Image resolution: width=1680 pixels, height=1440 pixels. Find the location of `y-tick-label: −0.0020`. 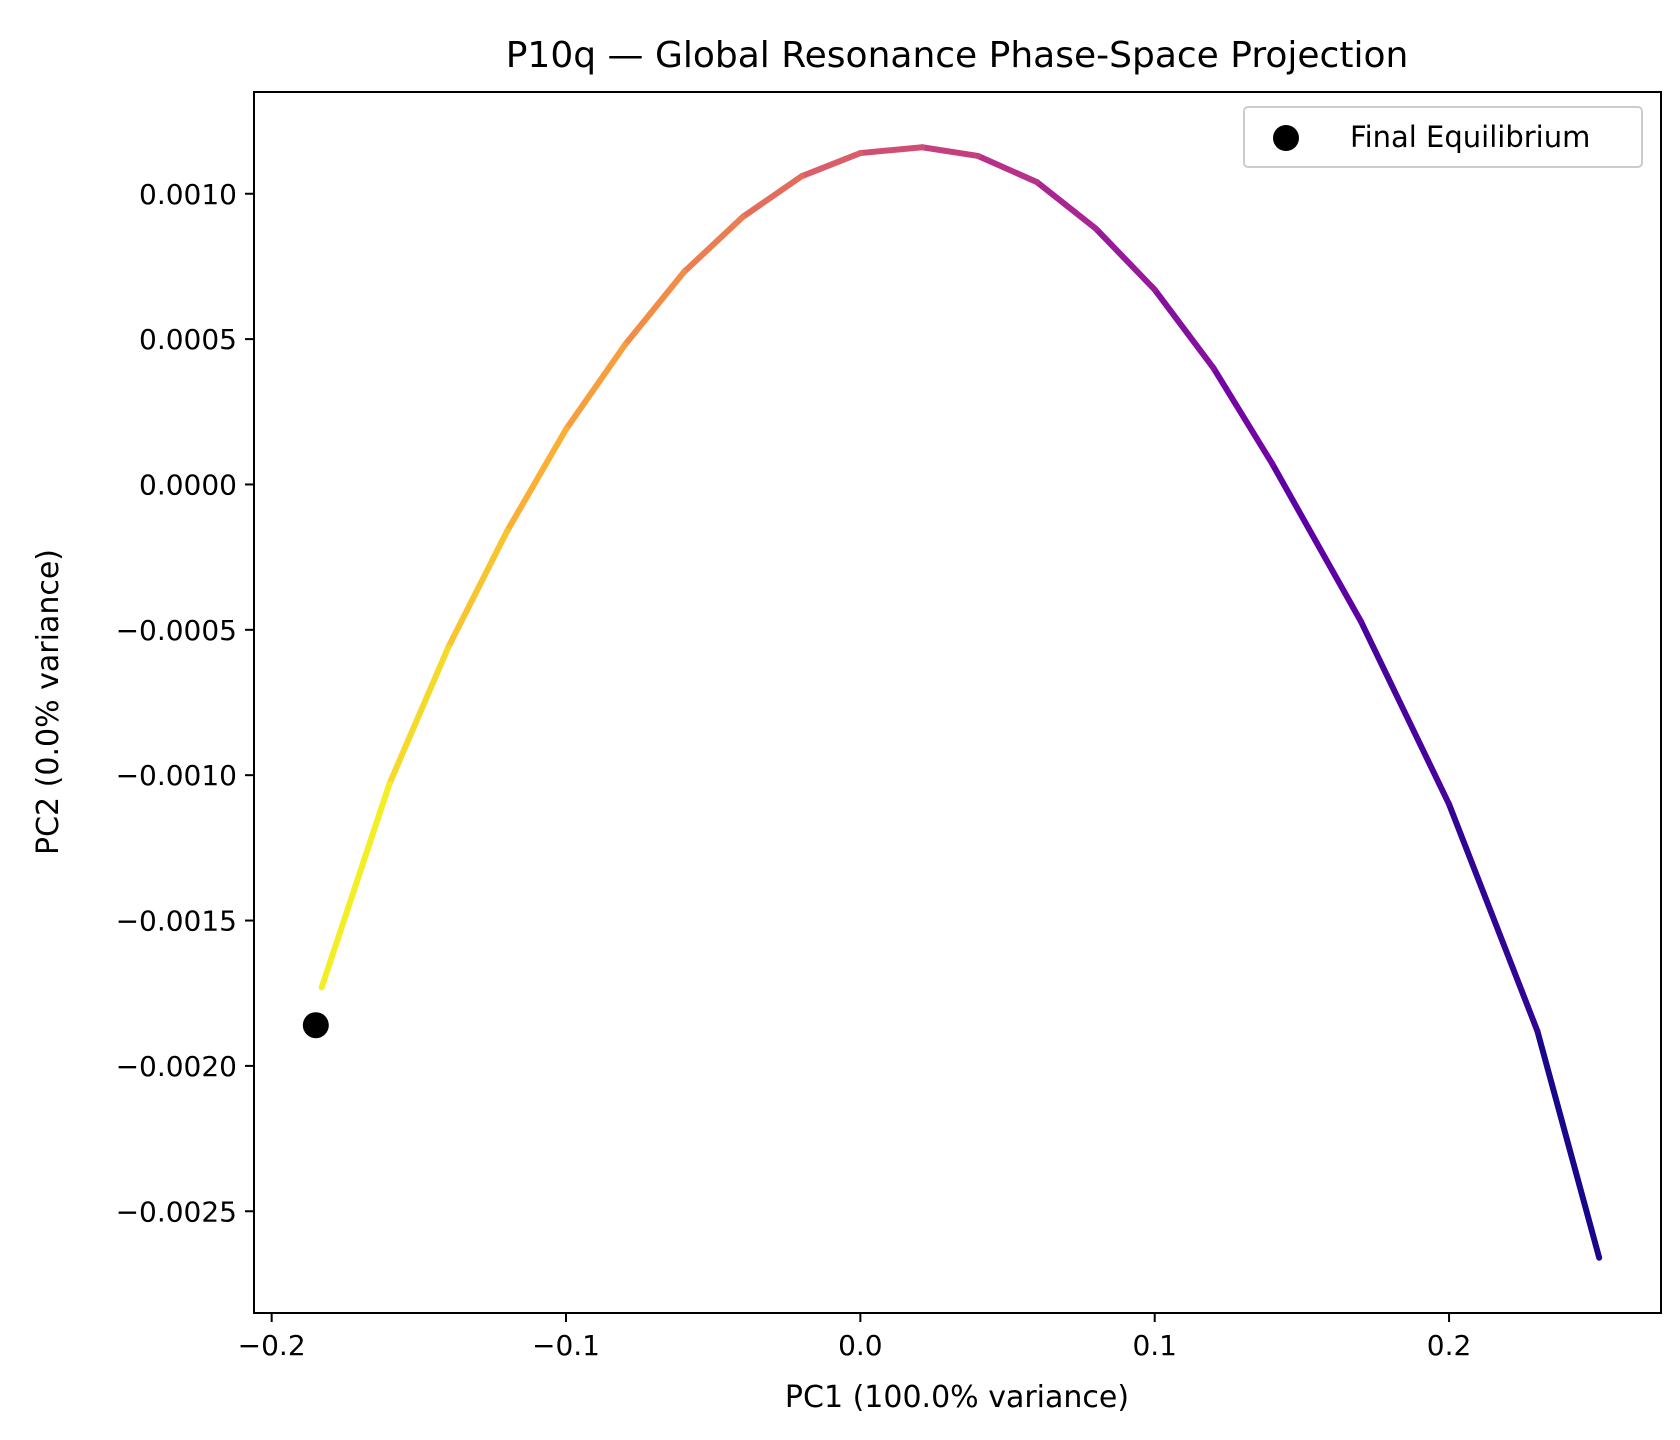

y-tick-label: −0.0020 is located at coordinates (176, 1066).